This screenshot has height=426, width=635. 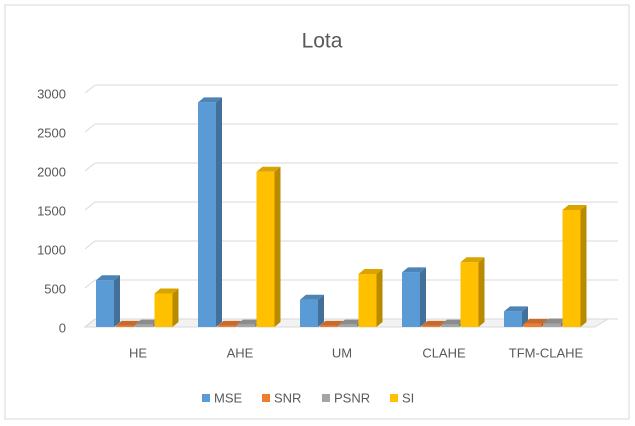 What do you see at coordinates (322, 41) in the screenshot?
I see `chart-title: Lota` at bounding box center [322, 41].